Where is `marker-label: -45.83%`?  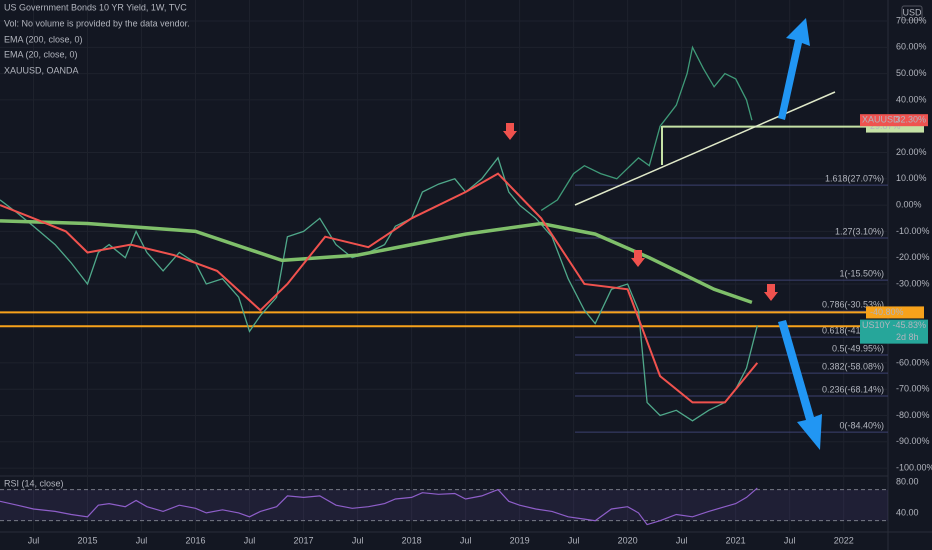 marker-label: -45.83% is located at coordinates (909, 325).